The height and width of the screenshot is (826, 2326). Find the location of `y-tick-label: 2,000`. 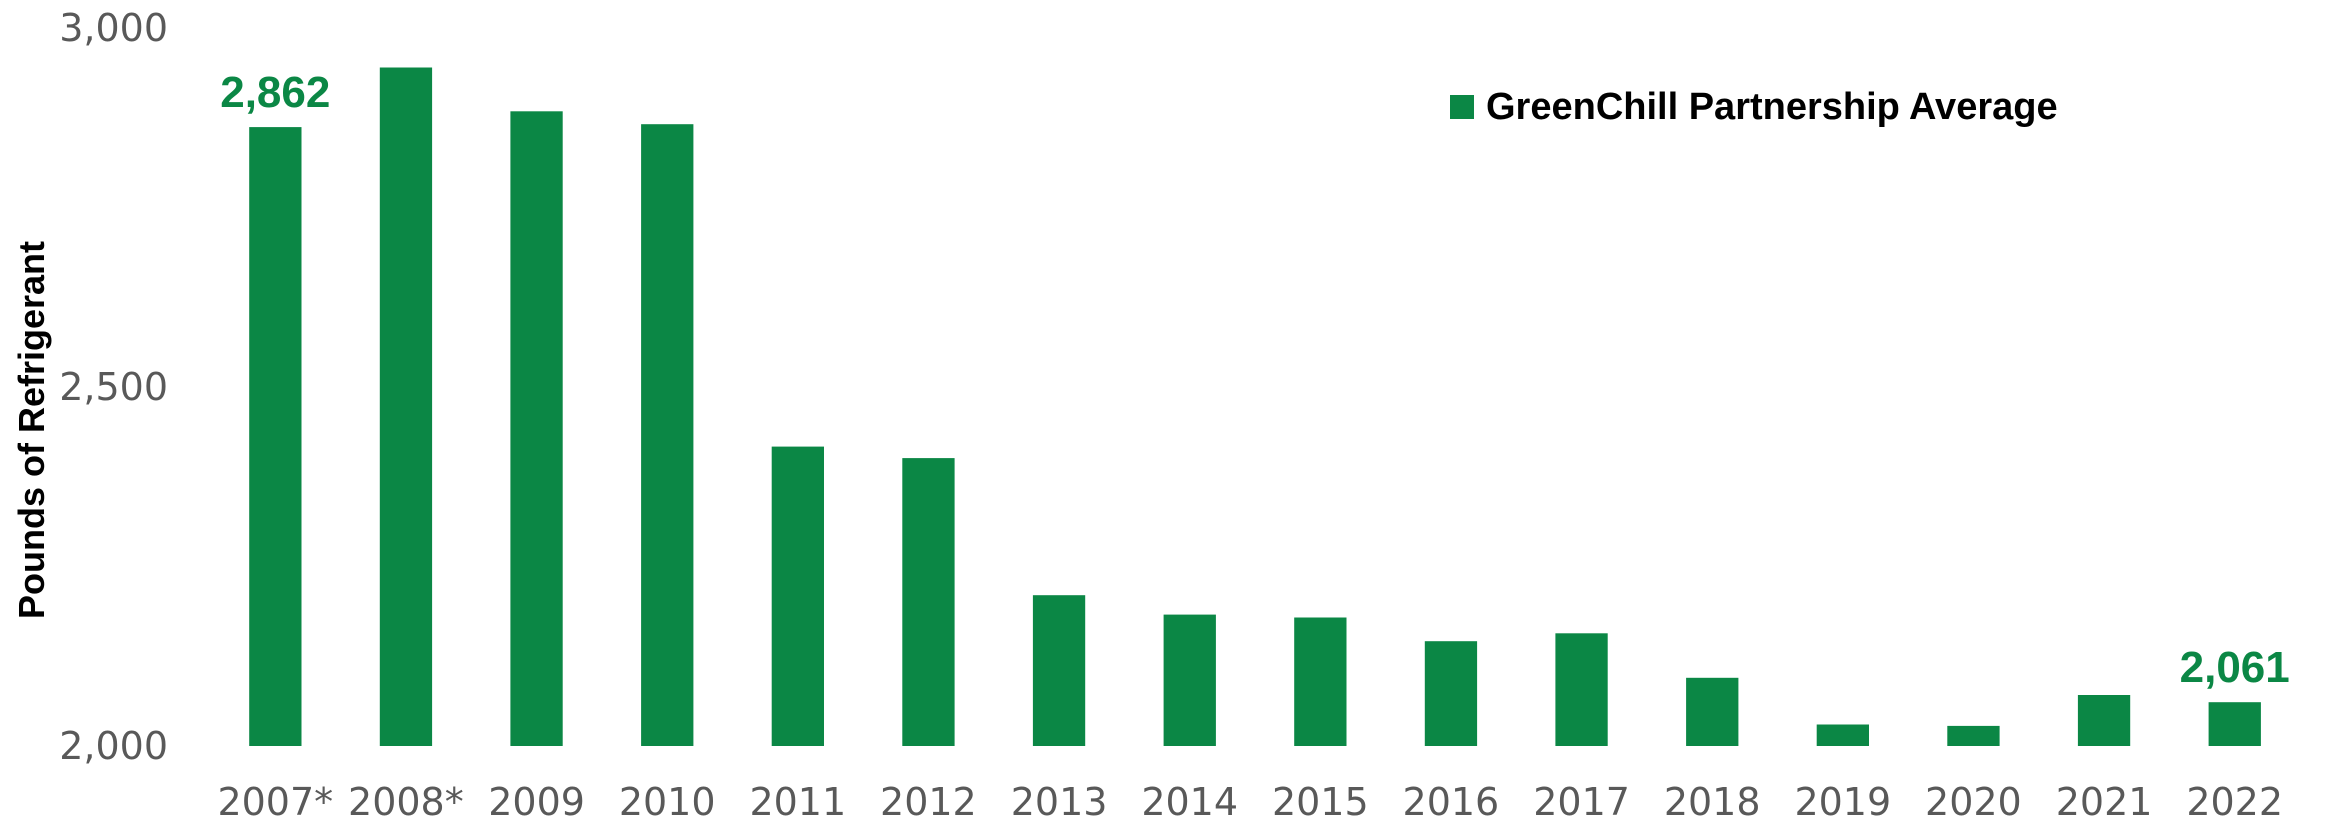

y-tick-label: 2,000 is located at coordinates (113, 746).